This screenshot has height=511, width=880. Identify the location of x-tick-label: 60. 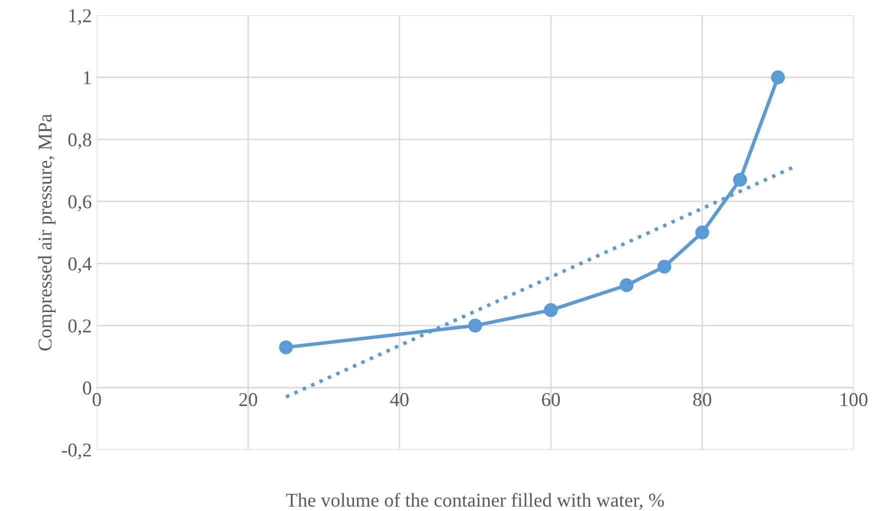
(551, 399).